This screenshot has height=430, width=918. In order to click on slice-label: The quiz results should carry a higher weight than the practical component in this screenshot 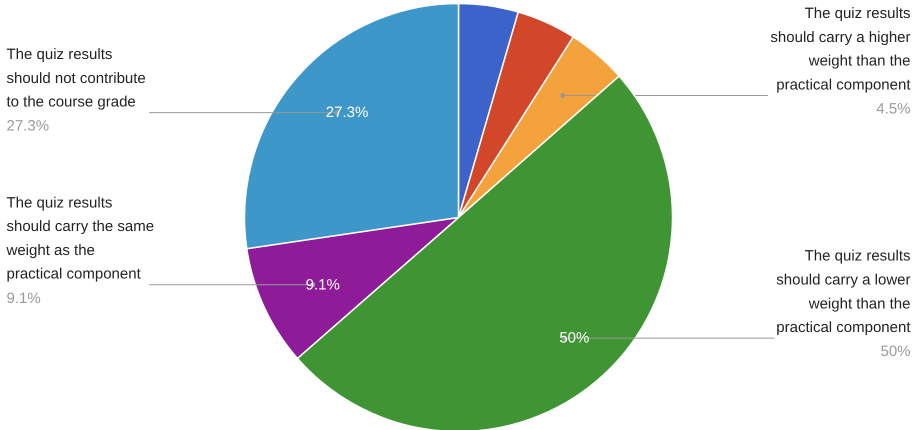, I will do `click(841, 49)`.